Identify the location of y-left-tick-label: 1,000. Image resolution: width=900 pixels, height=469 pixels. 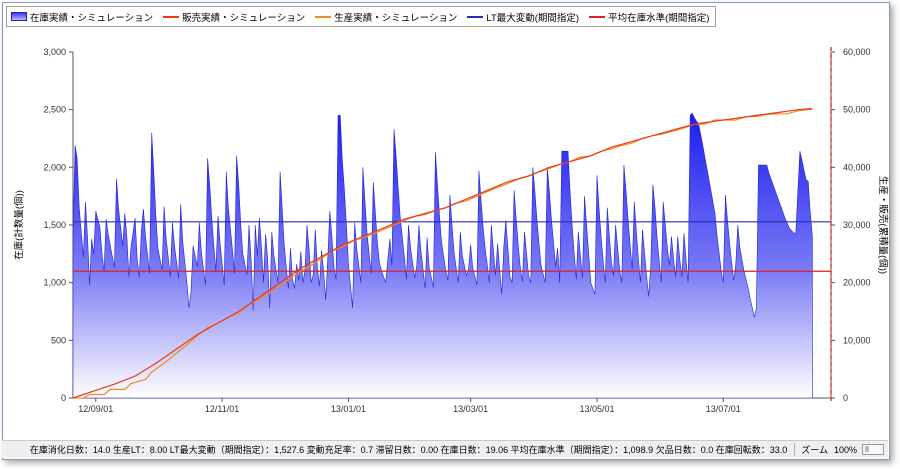
(54, 283).